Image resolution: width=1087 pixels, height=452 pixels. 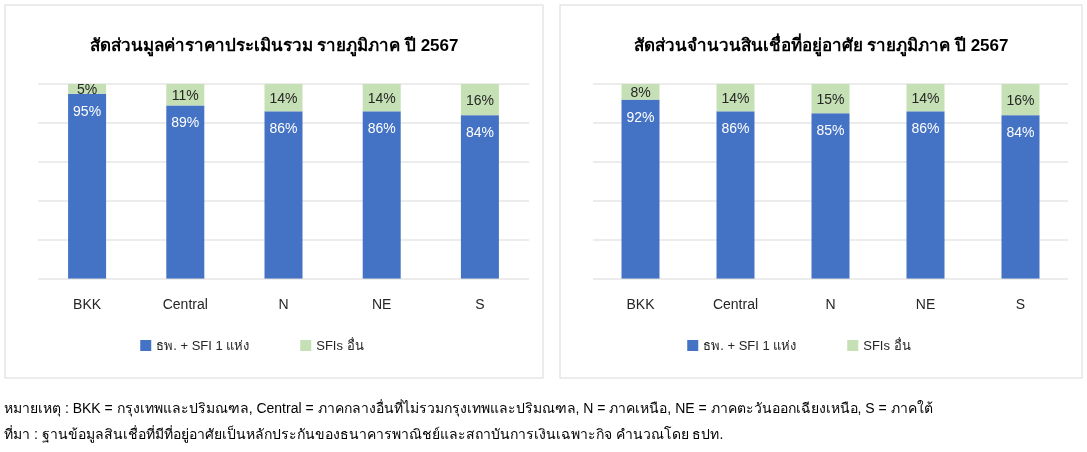 What do you see at coordinates (87, 110) in the screenshot?
I see `data-label: 95%` at bounding box center [87, 110].